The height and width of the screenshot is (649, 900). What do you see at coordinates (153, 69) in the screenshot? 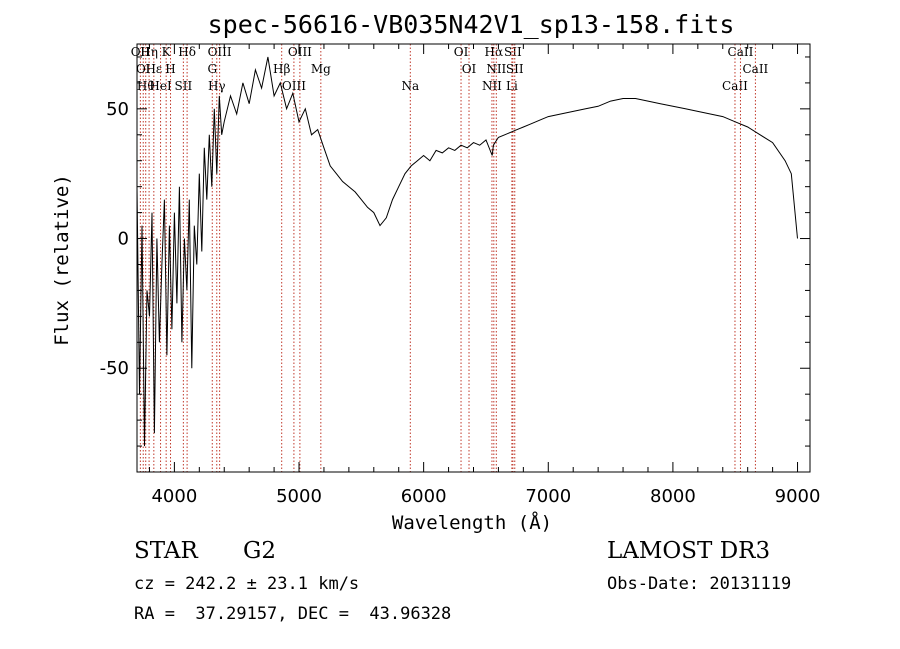
I see `line-marker-label: Hε` at bounding box center [153, 69].